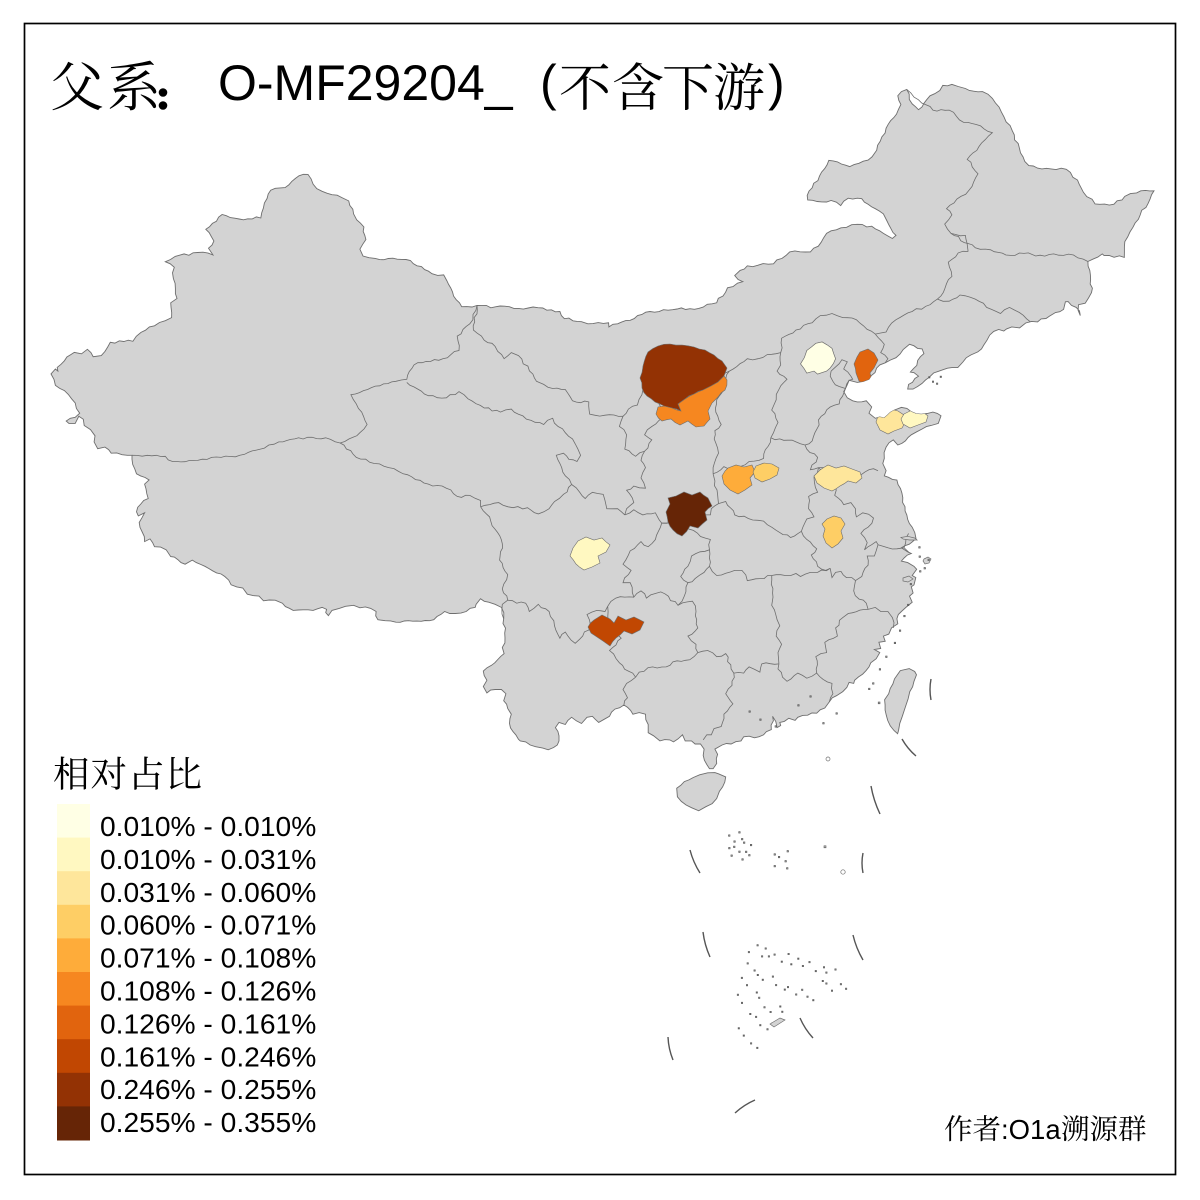 The height and width of the screenshot is (1200, 1200). Describe the element at coordinates (208, 826) in the screenshot. I see `svg-text: 0.010% - 0.010%` at that location.